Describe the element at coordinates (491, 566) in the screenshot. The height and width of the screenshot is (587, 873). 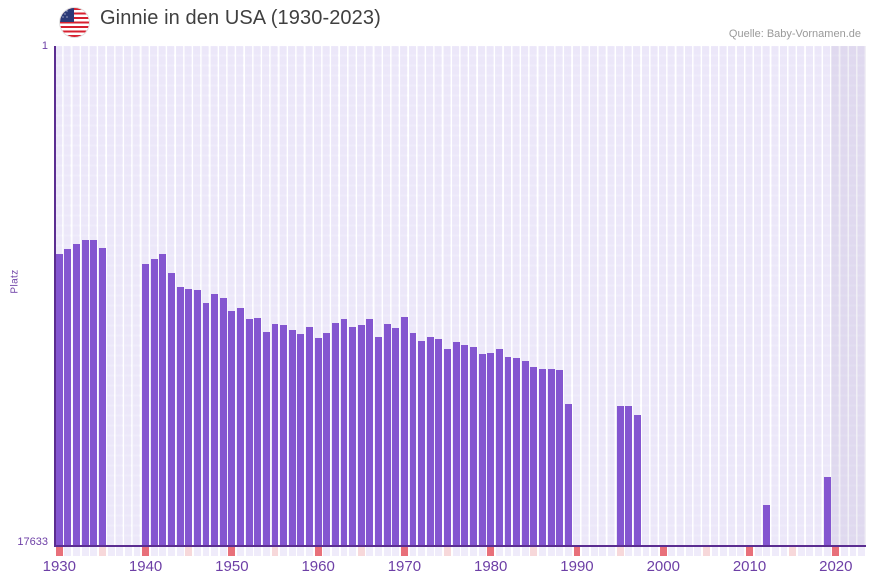
I see `x-axis-tick-label: 1980` at that location.